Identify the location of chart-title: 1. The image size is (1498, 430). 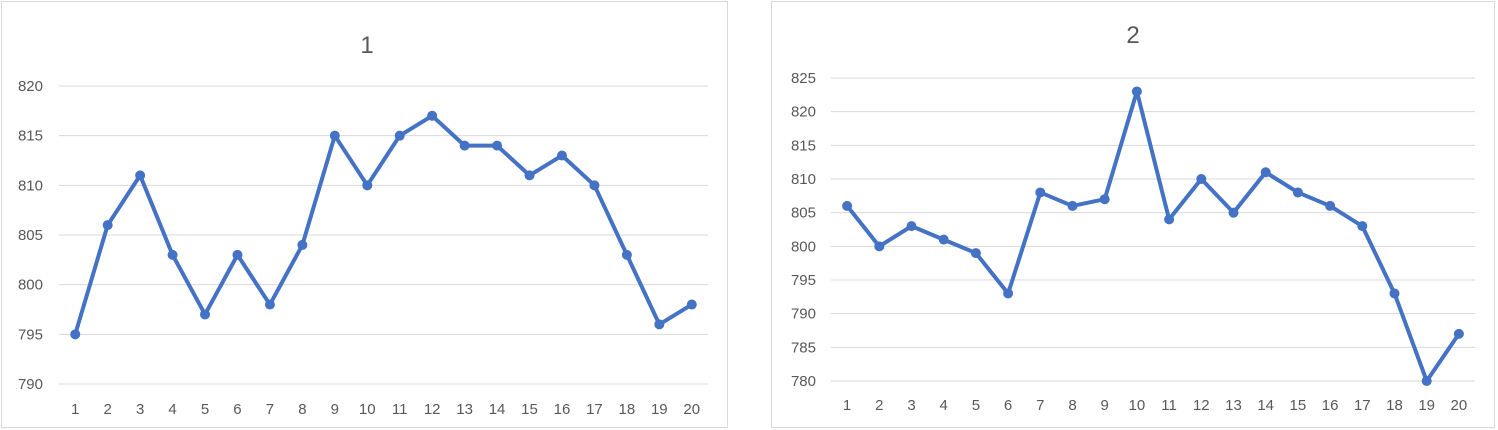
(366, 45).